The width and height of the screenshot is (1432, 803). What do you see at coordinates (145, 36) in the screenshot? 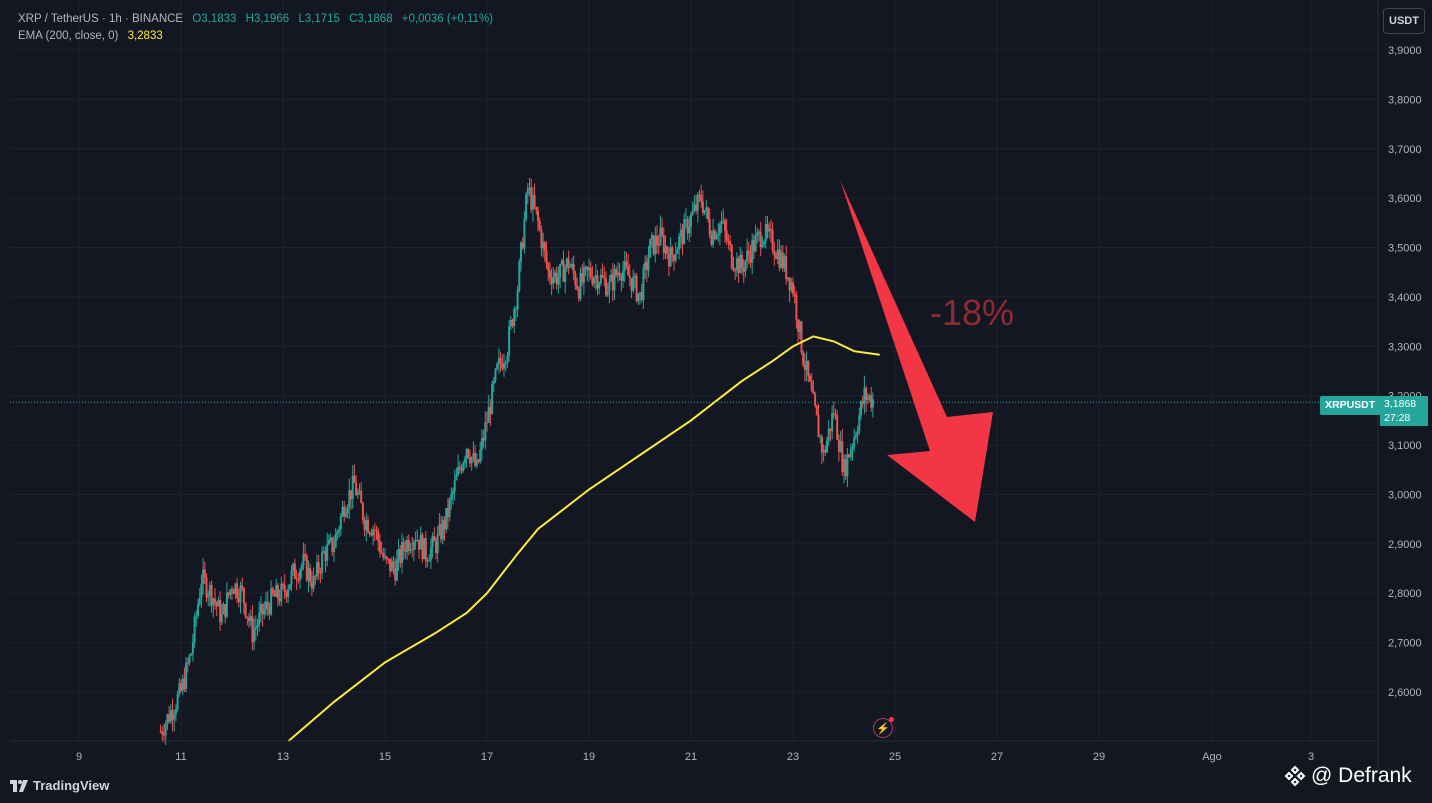
I see `ema-value: 3,2833` at bounding box center [145, 36].